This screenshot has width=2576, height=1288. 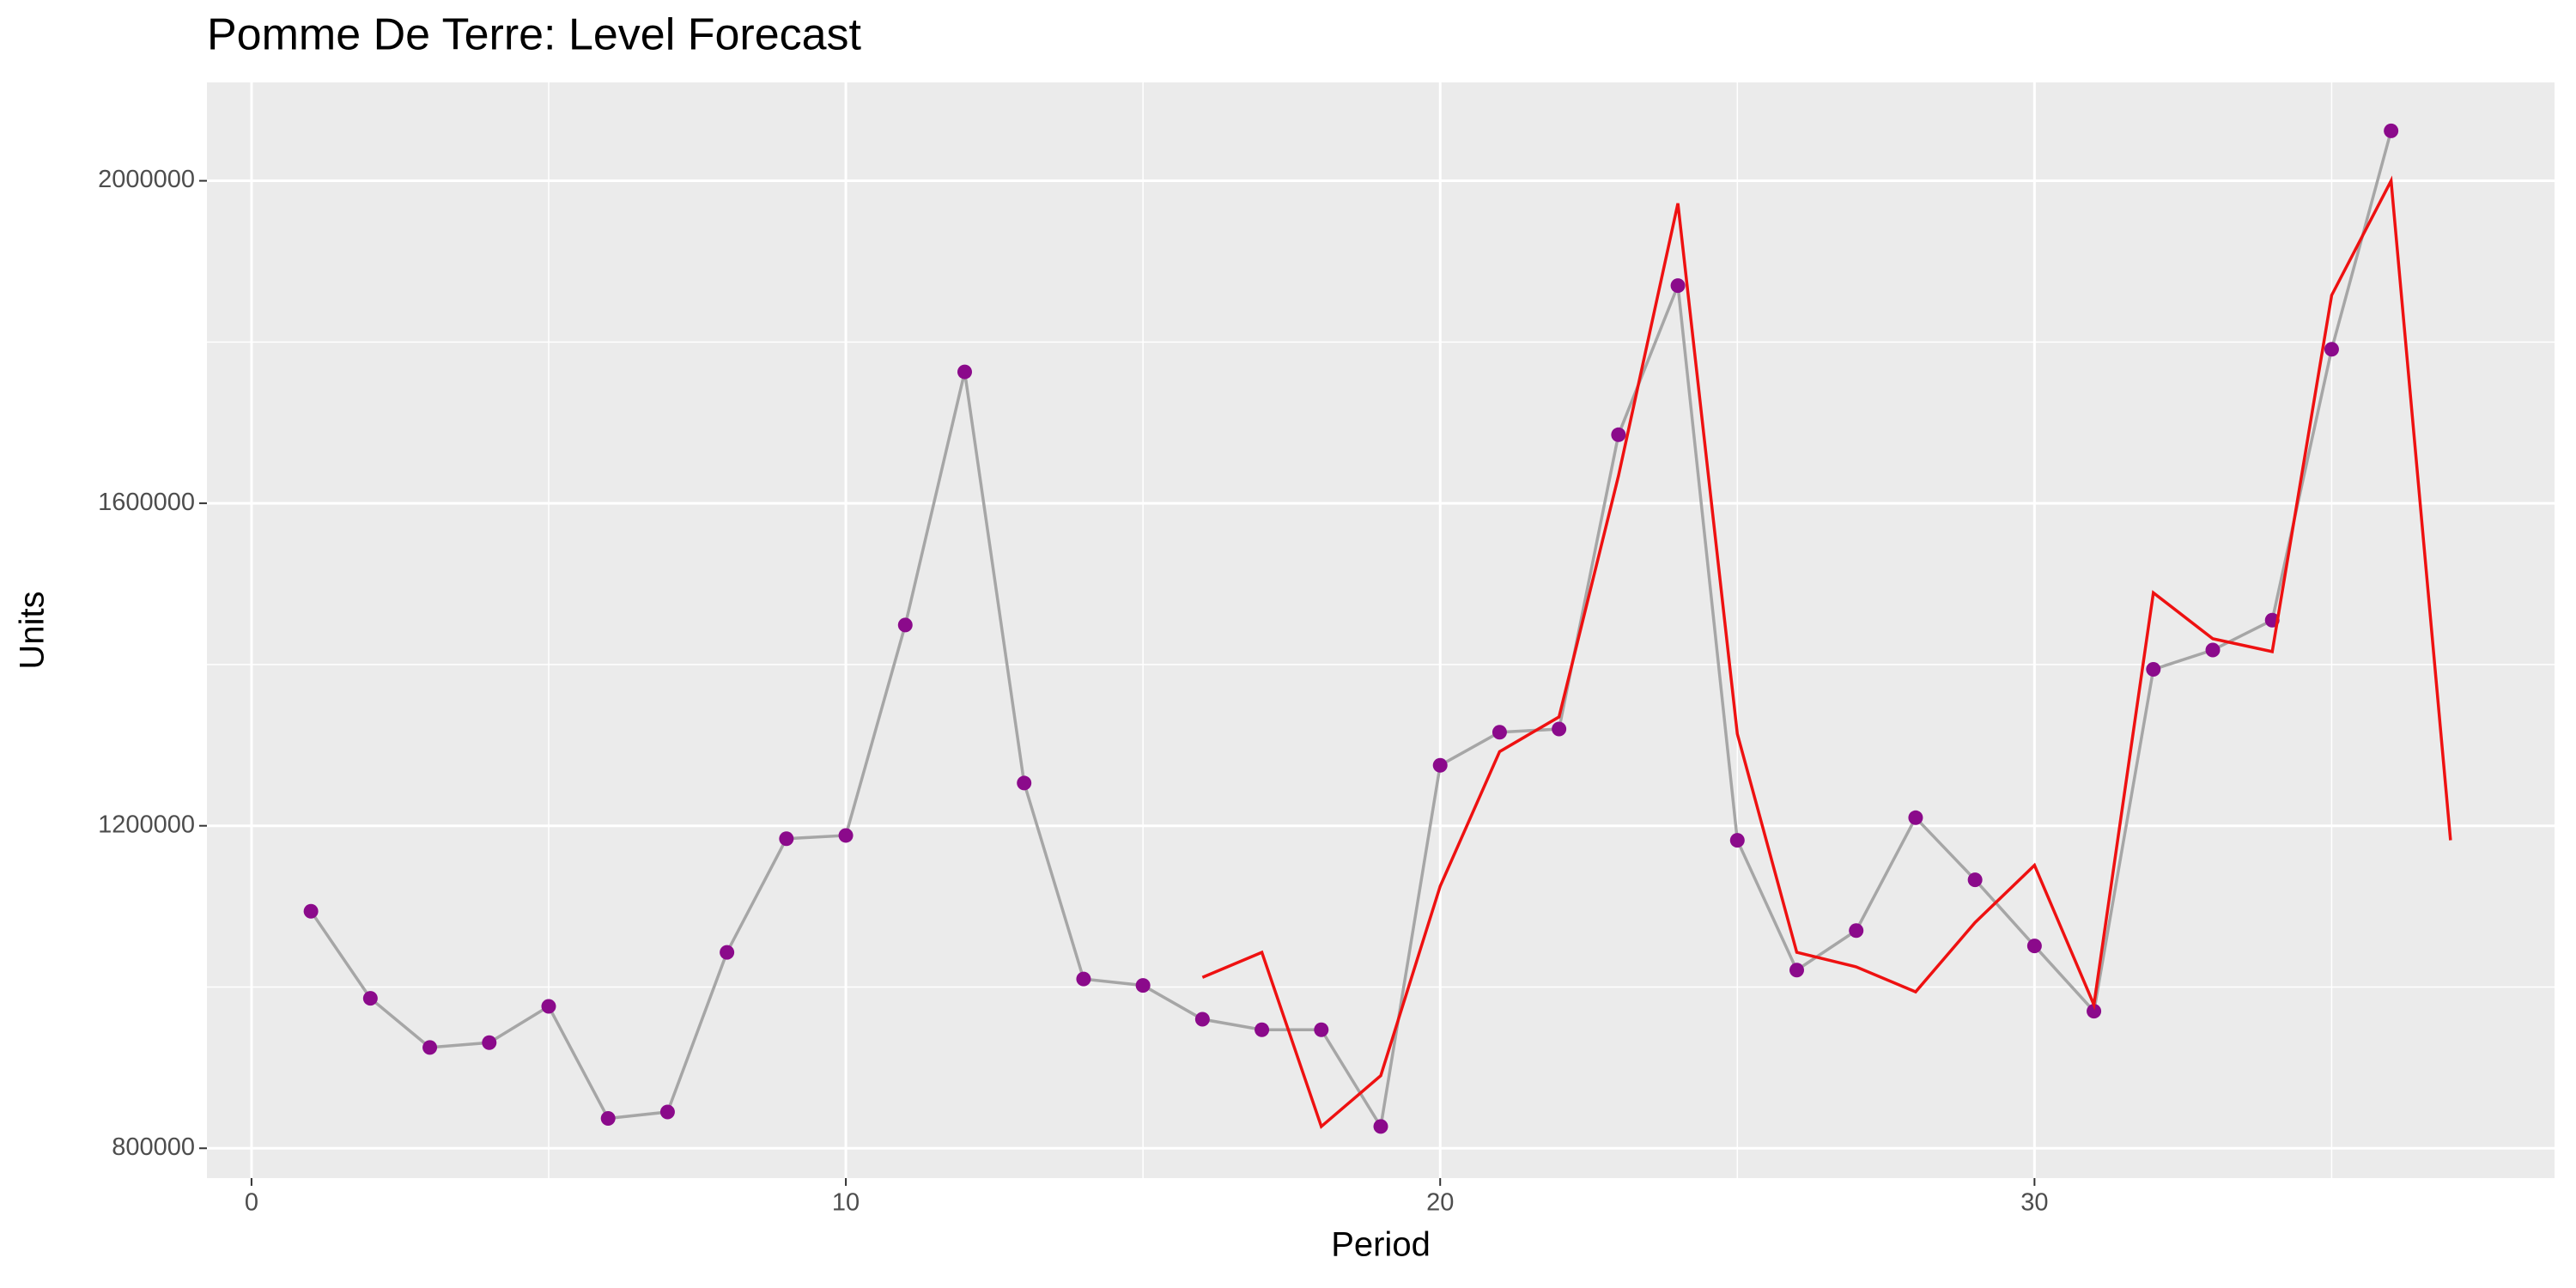 What do you see at coordinates (1381, 1245) in the screenshot?
I see `x-axis-title: Period` at bounding box center [1381, 1245].